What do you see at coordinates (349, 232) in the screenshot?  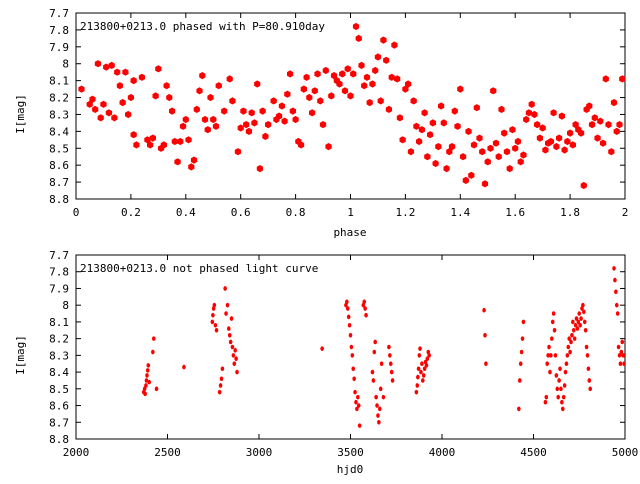 I see `x-axis-label-phase: phase` at bounding box center [349, 232].